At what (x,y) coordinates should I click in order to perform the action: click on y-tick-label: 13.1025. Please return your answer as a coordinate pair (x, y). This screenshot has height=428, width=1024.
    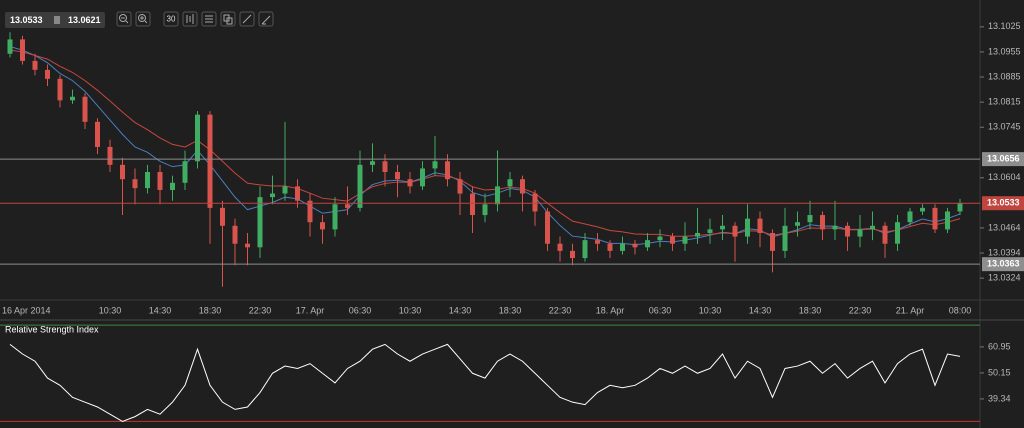
    Looking at the image, I should click on (1004, 26).